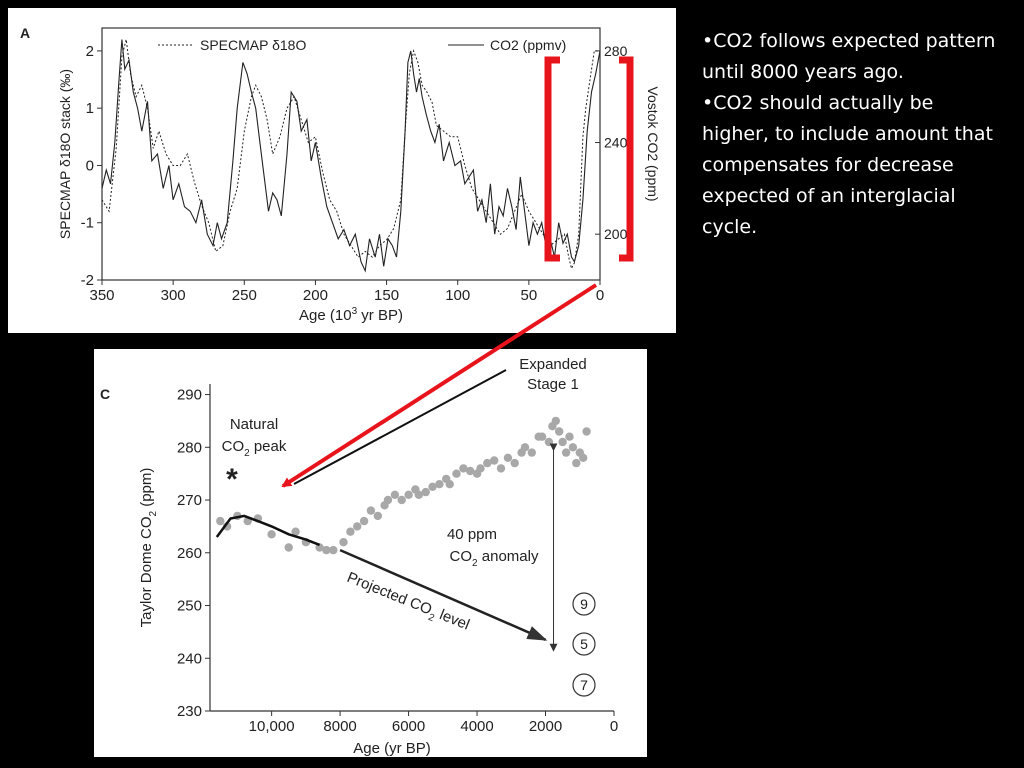 Image resolution: width=1024 pixels, height=768 pixels. Describe the element at coordinates (616, 234) in the screenshot. I see `y-right-tick-label: 200` at that location.